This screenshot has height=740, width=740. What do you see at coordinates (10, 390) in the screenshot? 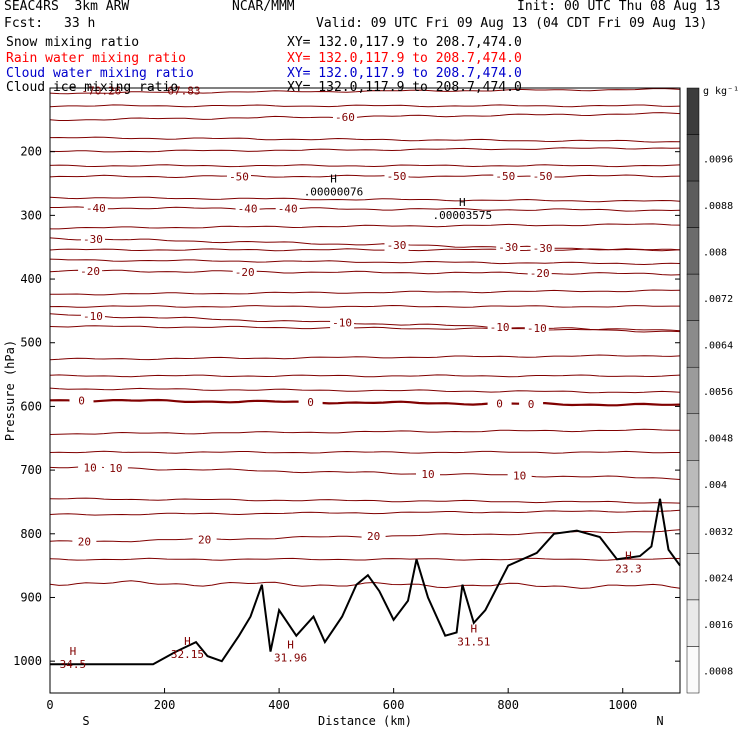
I see `y-axis-label: Pressure (hPa)` at bounding box center [10, 390].